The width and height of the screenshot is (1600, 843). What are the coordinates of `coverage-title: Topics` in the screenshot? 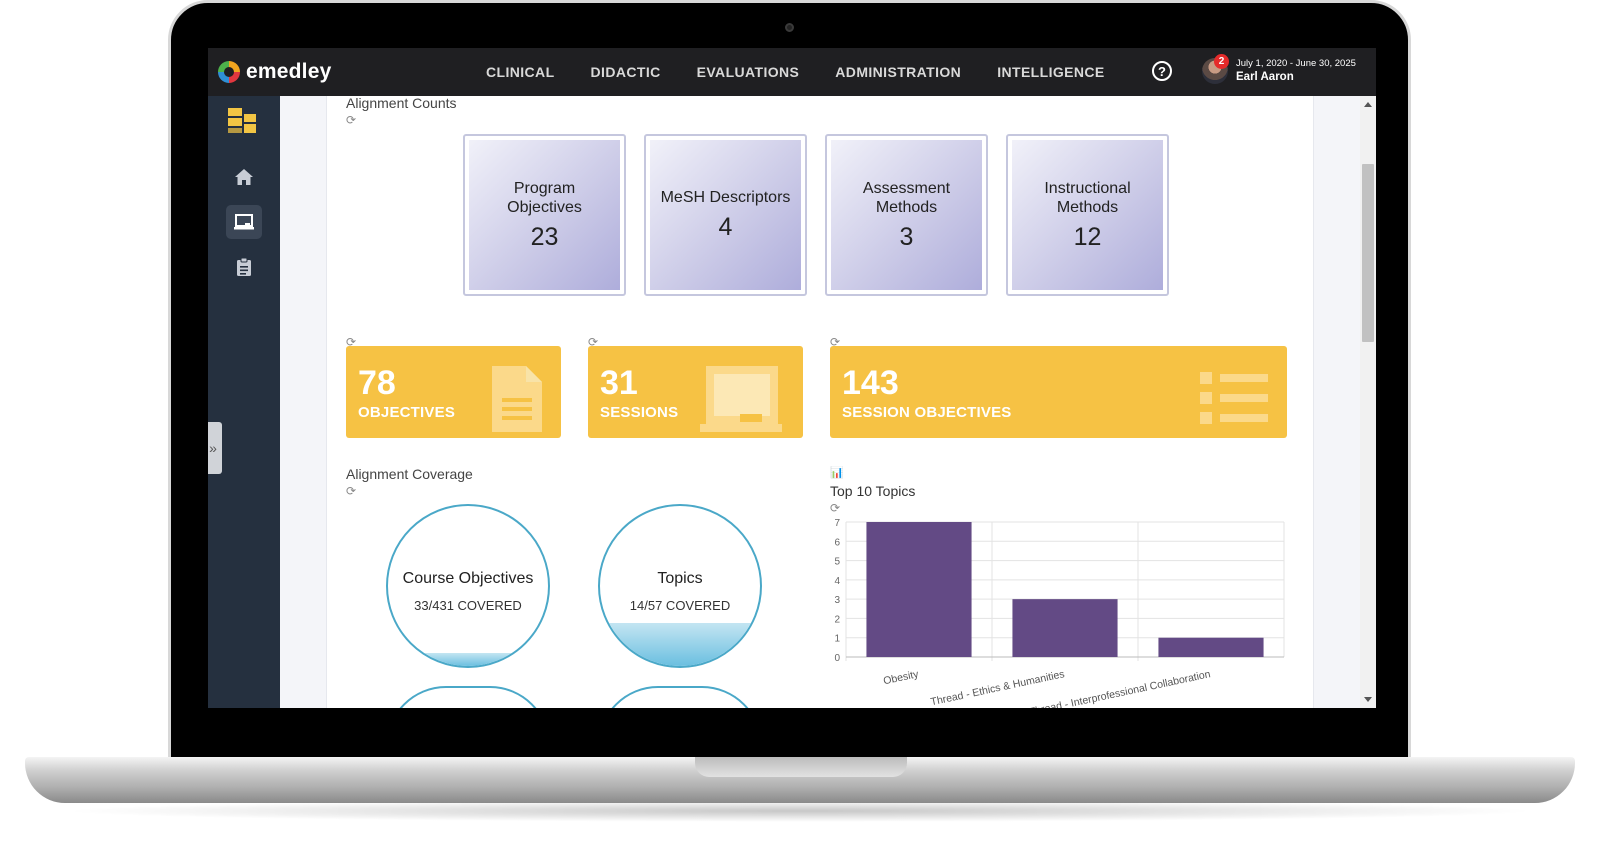 It's located at (680, 578).